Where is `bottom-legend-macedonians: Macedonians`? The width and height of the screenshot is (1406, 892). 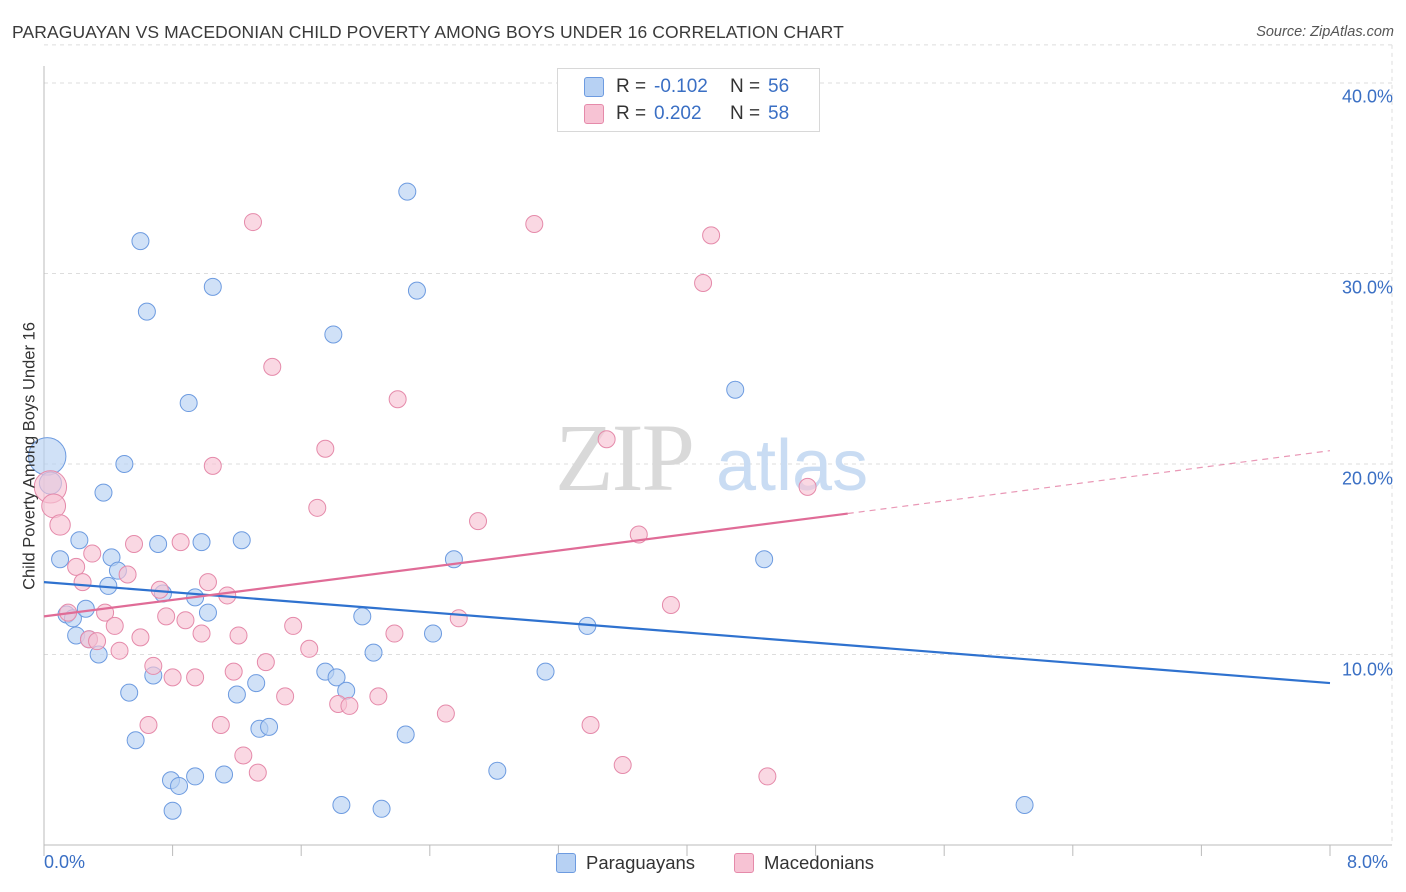
bottom-legend-macedonians: Macedonians is located at coordinates (804, 863).